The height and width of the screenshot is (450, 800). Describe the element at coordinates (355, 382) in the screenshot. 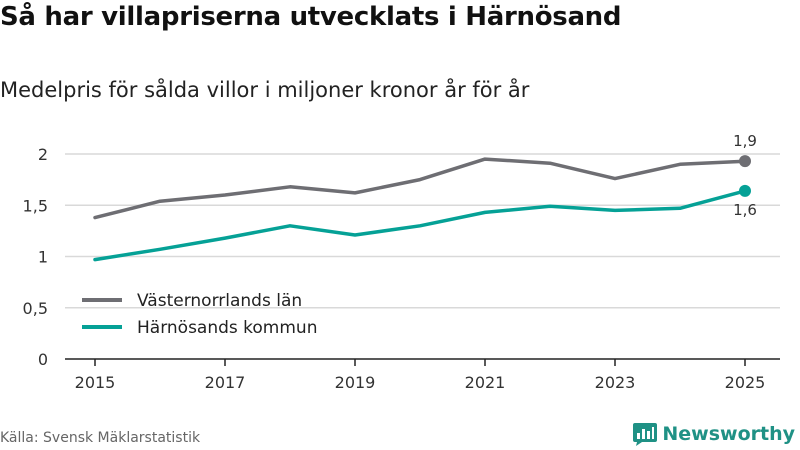

I see `x-tick-label: 2019` at that location.